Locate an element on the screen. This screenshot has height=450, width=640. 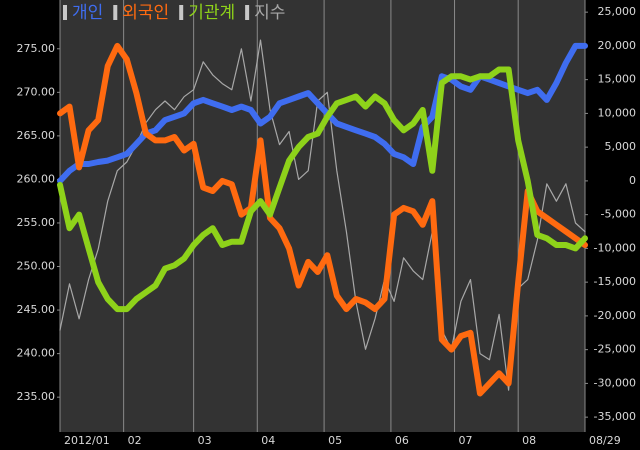
y-tick-label: 255.00 is located at coordinates (36, 222).